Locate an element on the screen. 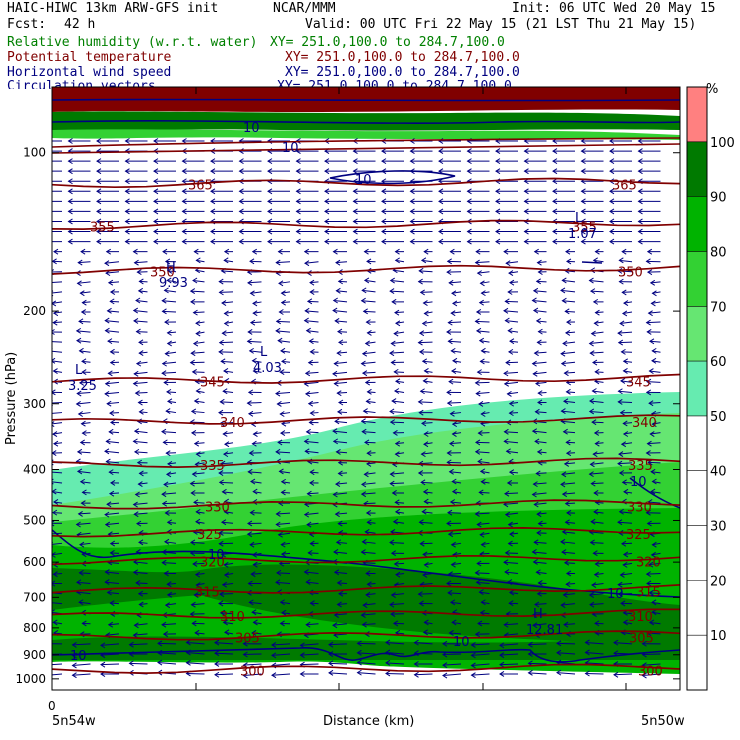 The width and height of the screenshot is (740, 740). y-tick-label: 600 is located at coordinates (34, 562).